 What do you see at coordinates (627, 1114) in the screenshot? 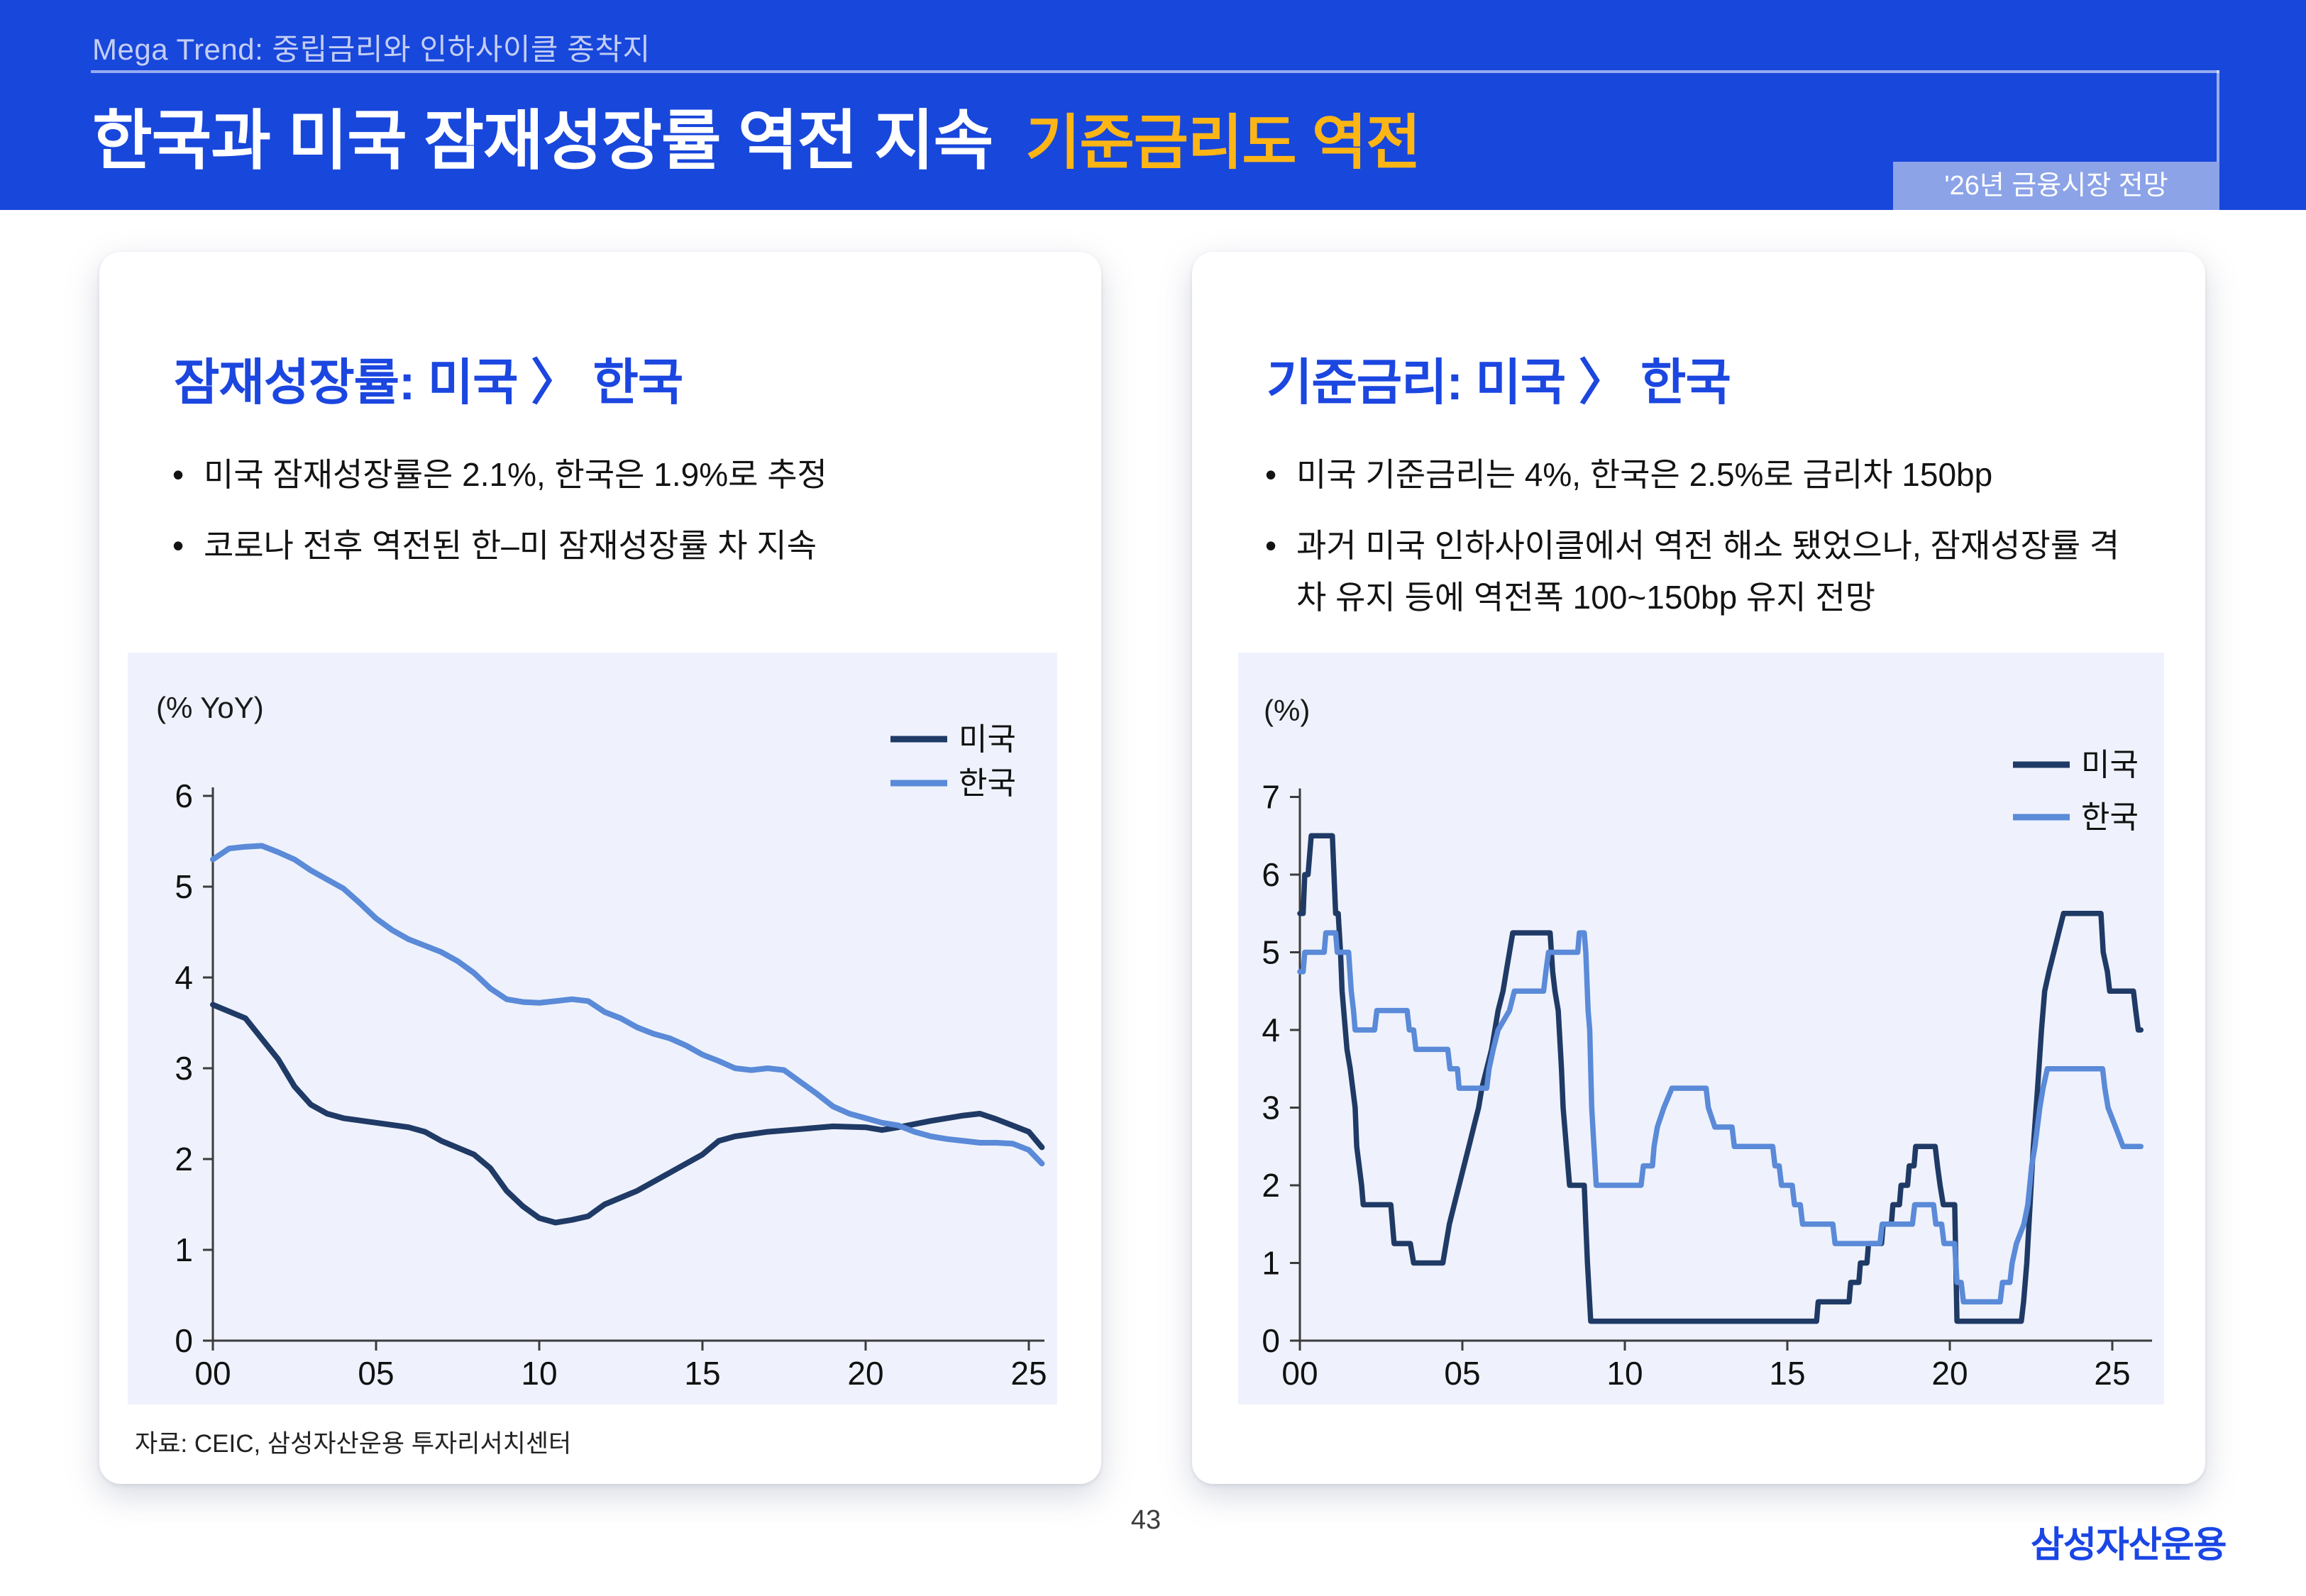
I see `us-series-line` at bounding box center [627, 1114].